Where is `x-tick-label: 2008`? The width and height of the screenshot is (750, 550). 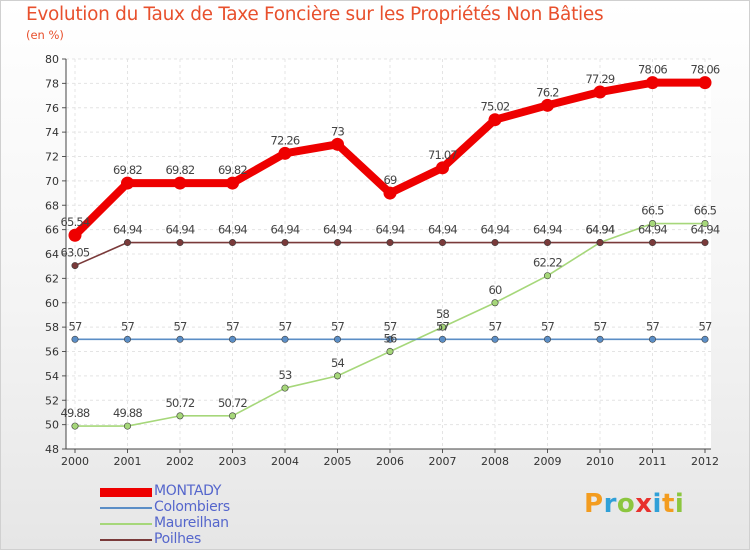 x-tick-label: 2008 is located at coordinates (495, 461).